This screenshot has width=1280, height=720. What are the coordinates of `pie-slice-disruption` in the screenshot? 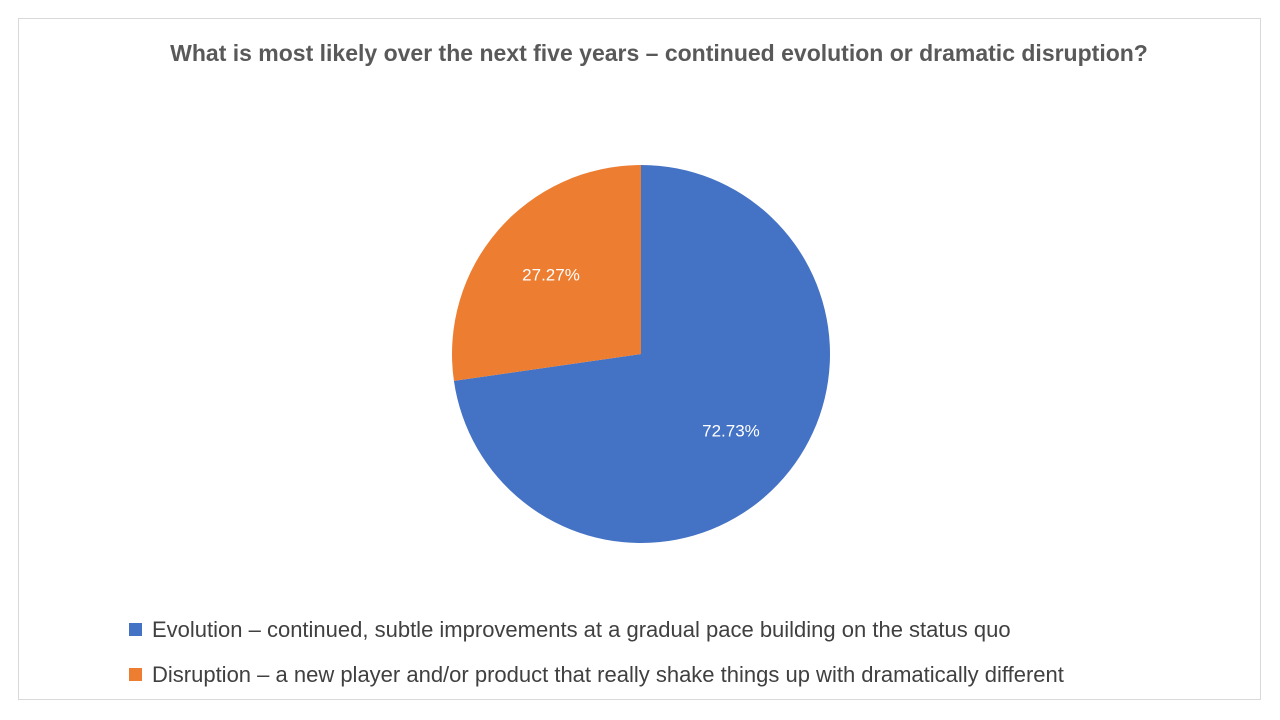 It's located at (546, 273).